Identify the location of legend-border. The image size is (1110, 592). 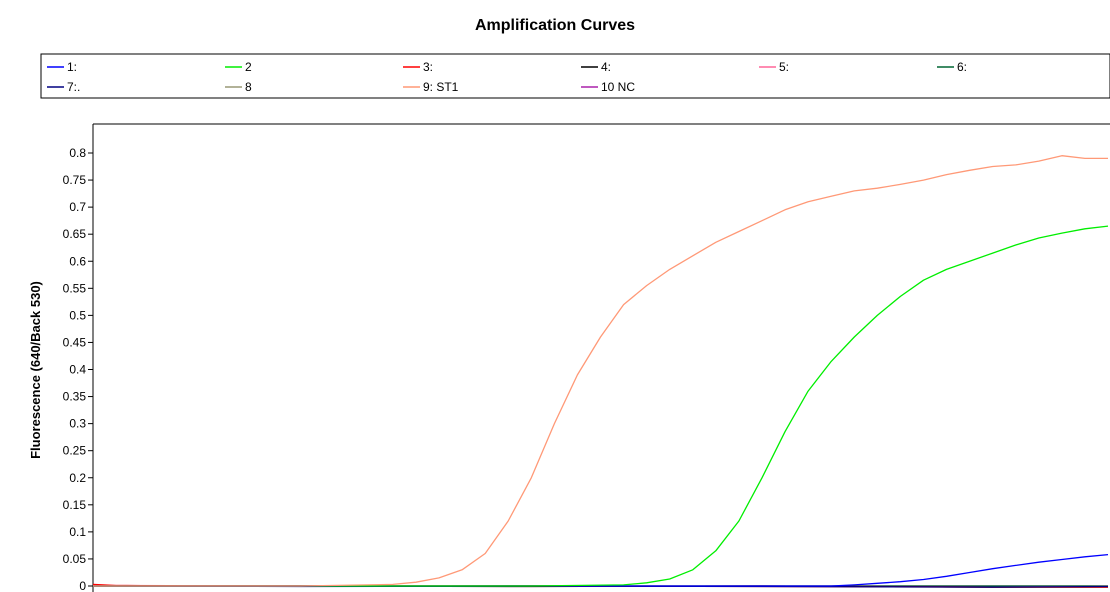
(575, 76).